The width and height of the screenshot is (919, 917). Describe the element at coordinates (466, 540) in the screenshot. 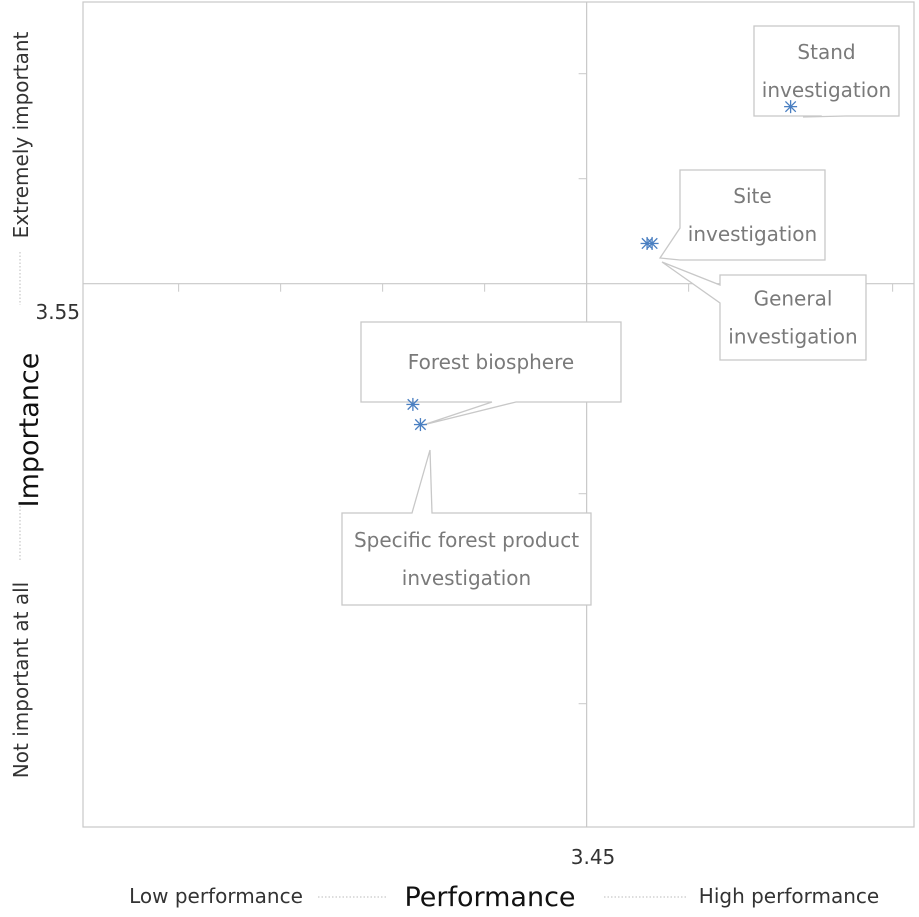

I see `callout-label-specific-forest-product-investigation: Specific forest product` at that location.